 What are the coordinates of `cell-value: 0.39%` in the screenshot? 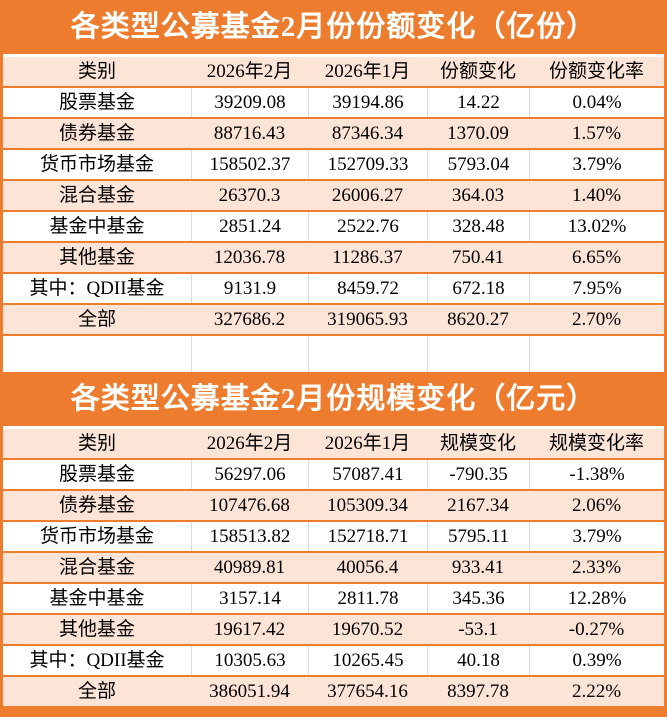 It's located at (596, 660).